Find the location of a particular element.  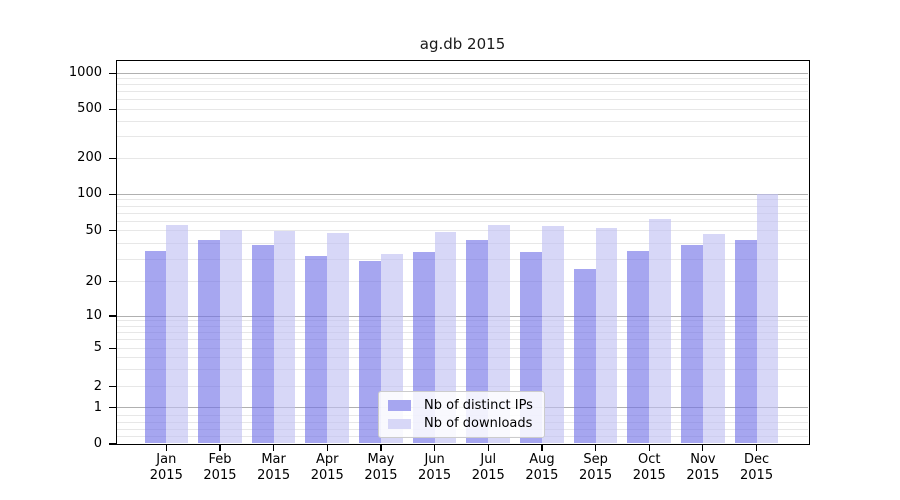

x-label-month: Feb is located at coordinates (220, 459).